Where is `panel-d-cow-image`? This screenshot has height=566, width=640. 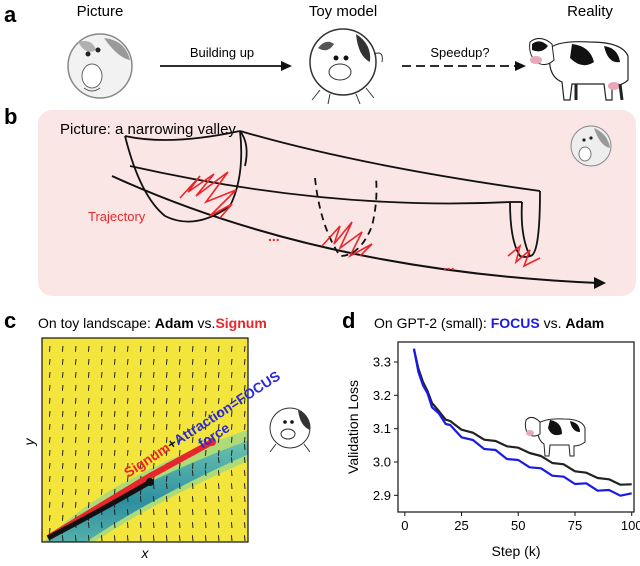 panel-d-cow-image is located at coordinates (555, 436).